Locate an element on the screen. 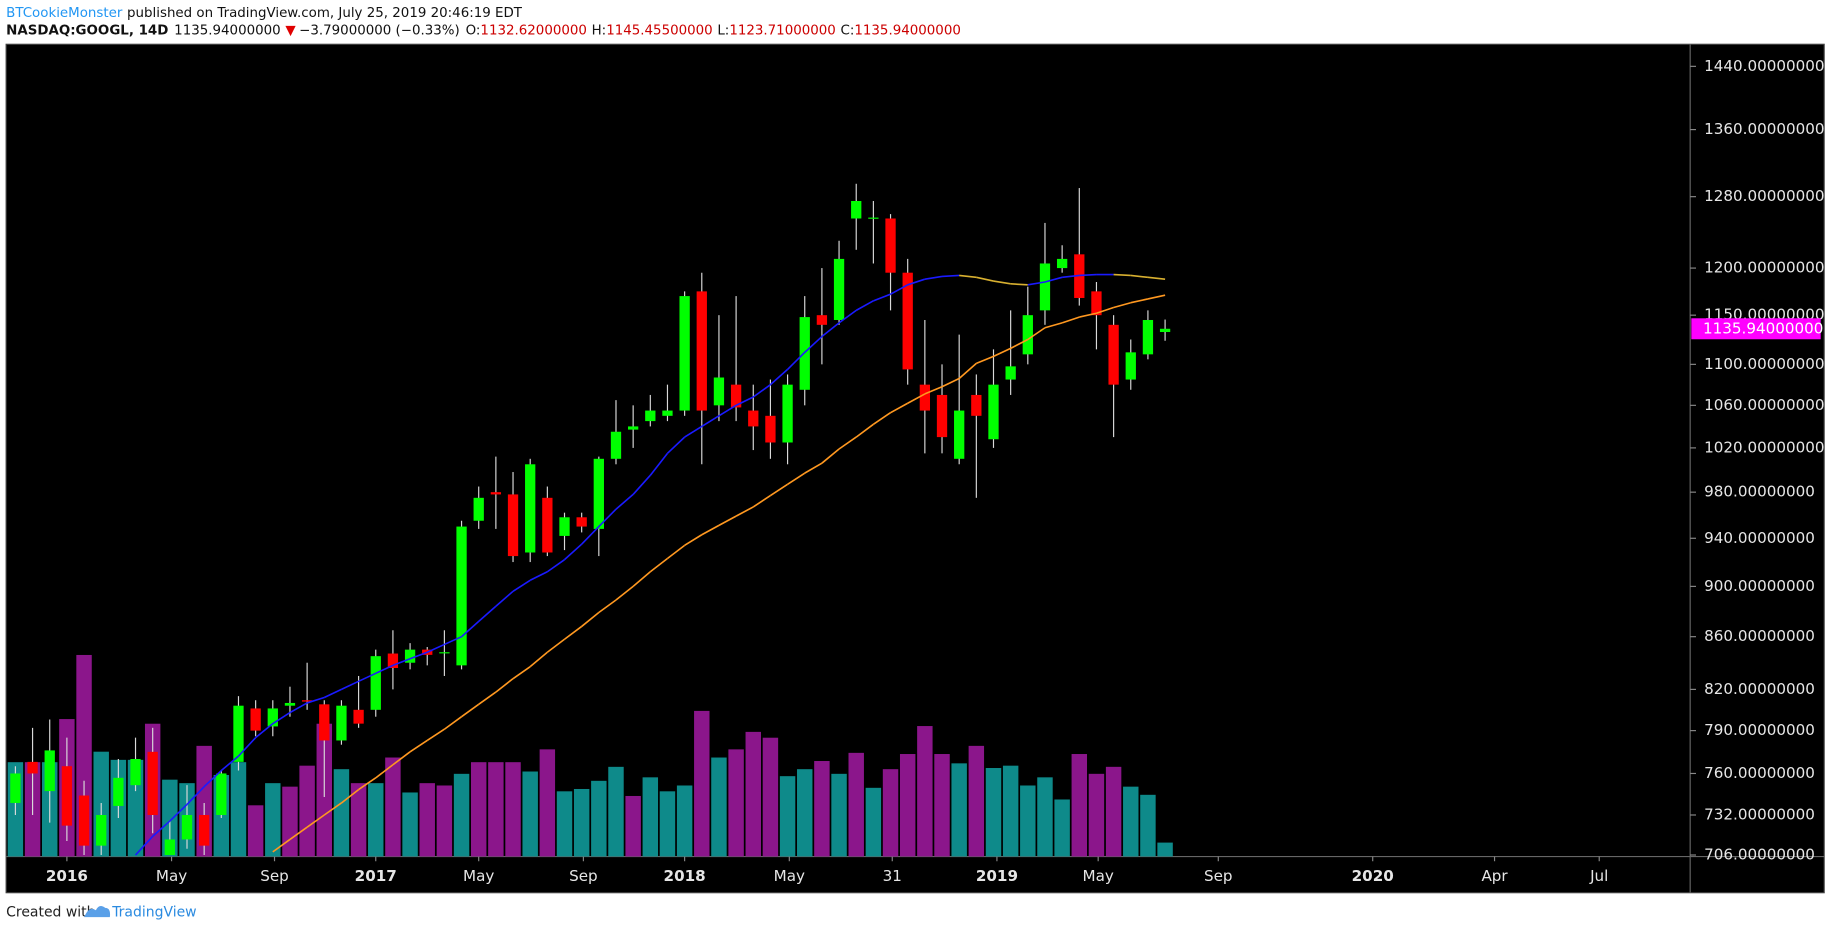 The width and height of the screenshot is (1828, 930). last-price: 1135.94000000 is located at coordinates (227, 30).